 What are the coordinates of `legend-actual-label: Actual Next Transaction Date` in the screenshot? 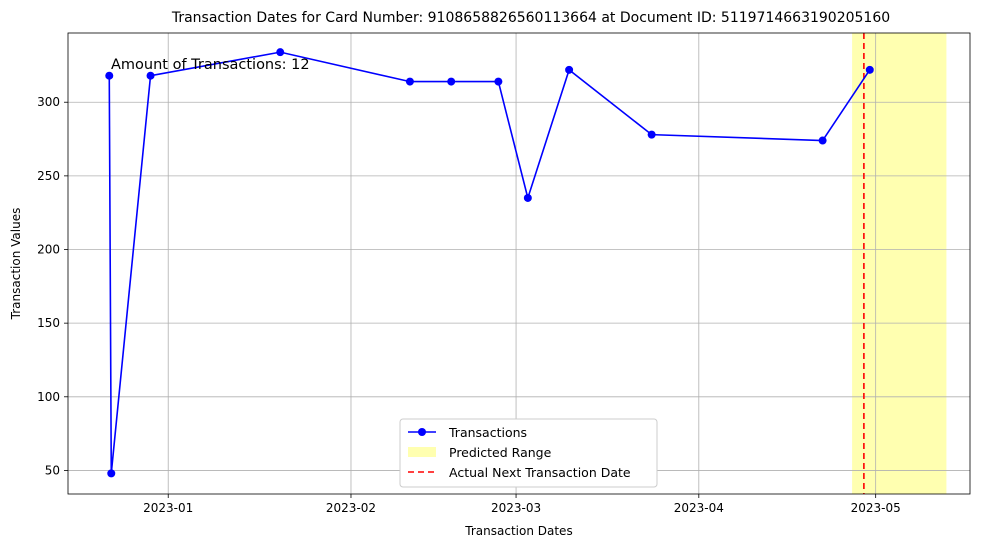 It's located at (540, 472).